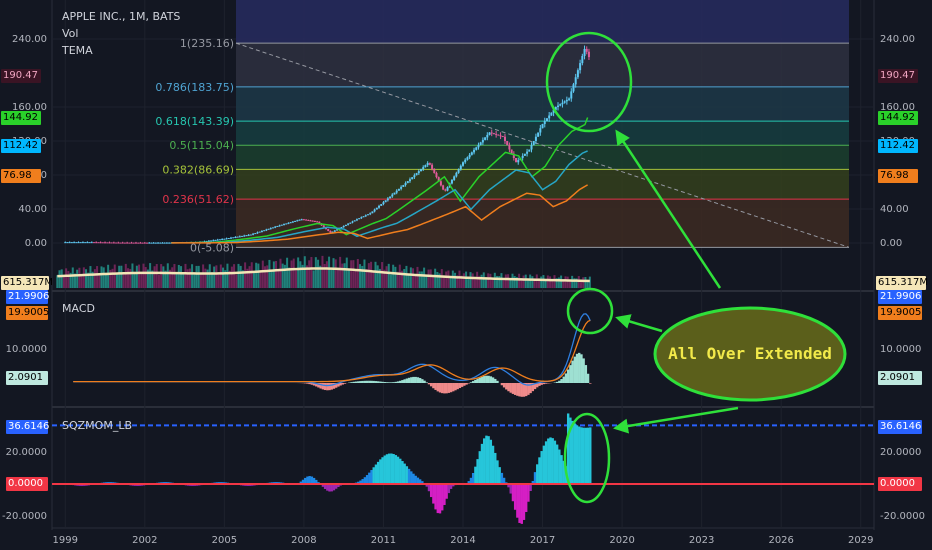  I want to click on sqz-tick-label-left: 20.0000, so click(26, 452).